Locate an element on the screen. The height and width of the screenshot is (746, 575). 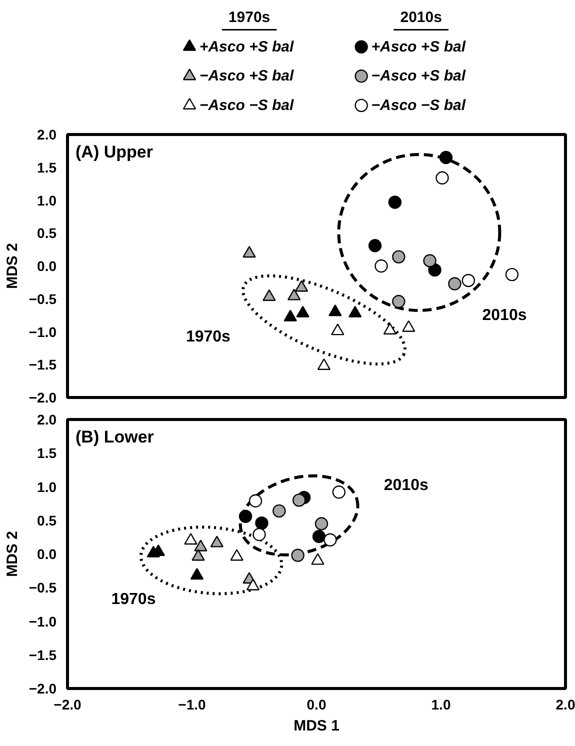
x-axis-title: MDS 1 is located at coordinates (317, 726).